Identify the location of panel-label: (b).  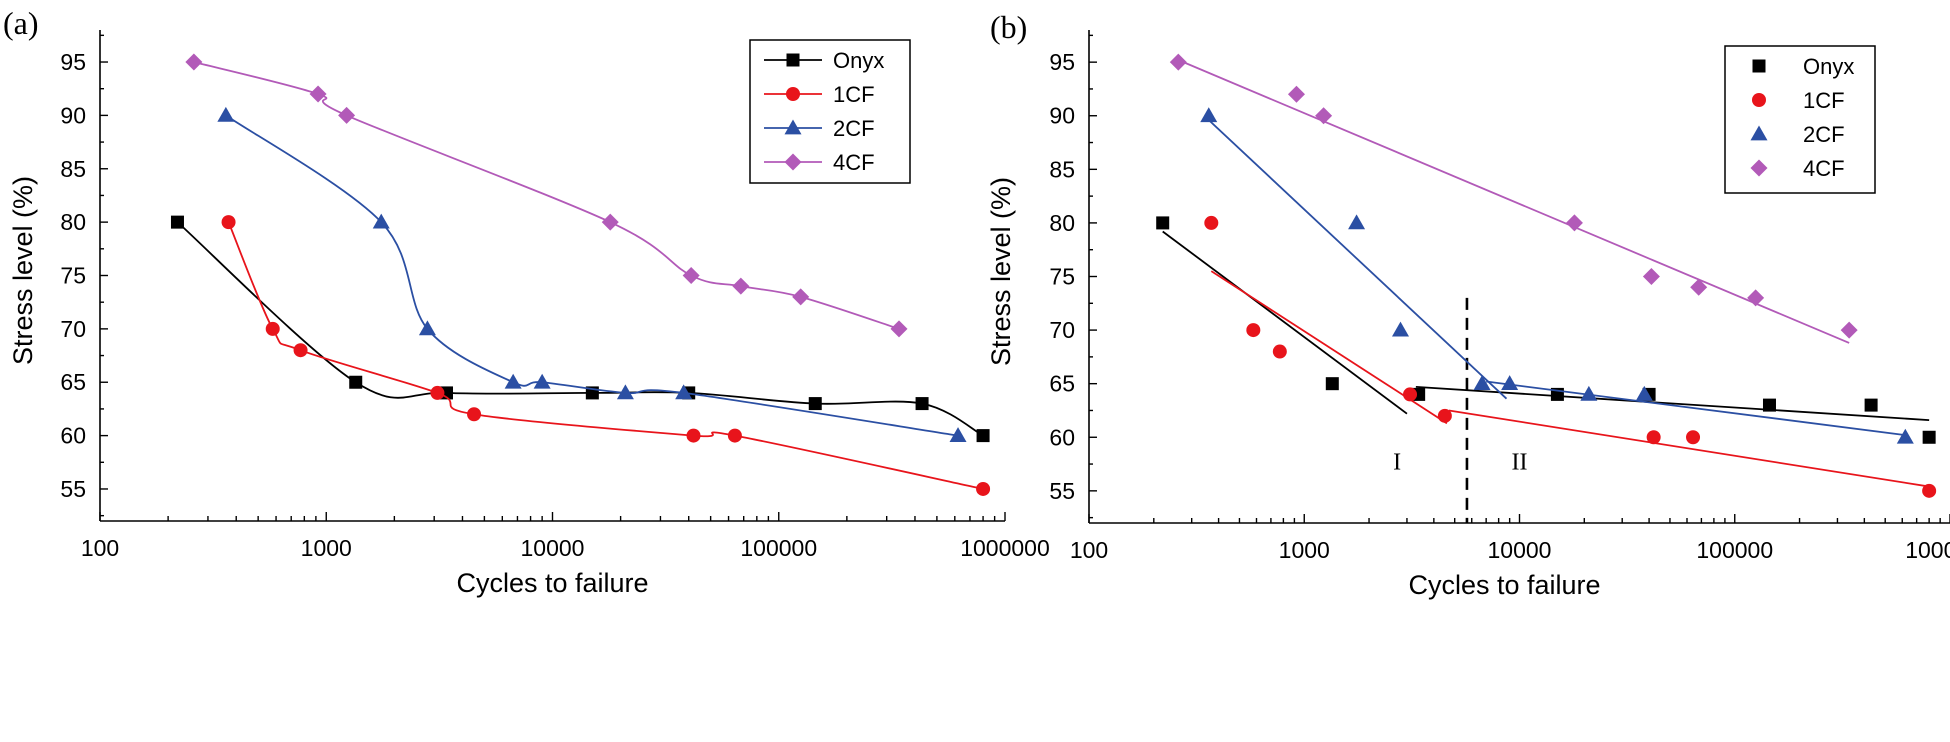
(1008, 27).